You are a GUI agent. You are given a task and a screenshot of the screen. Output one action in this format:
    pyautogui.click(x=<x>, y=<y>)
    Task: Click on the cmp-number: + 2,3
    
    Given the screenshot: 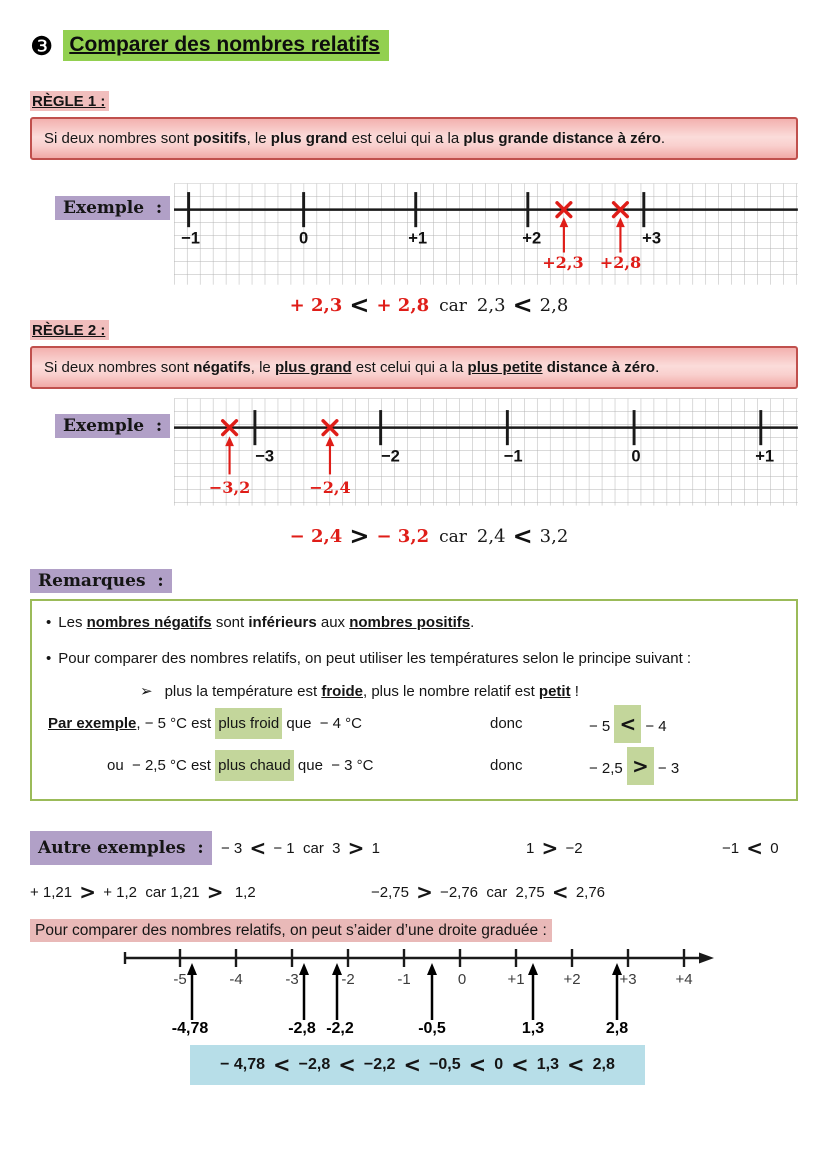 What is the action you would take?
    pyautogui.click(x=316, y=305)
    